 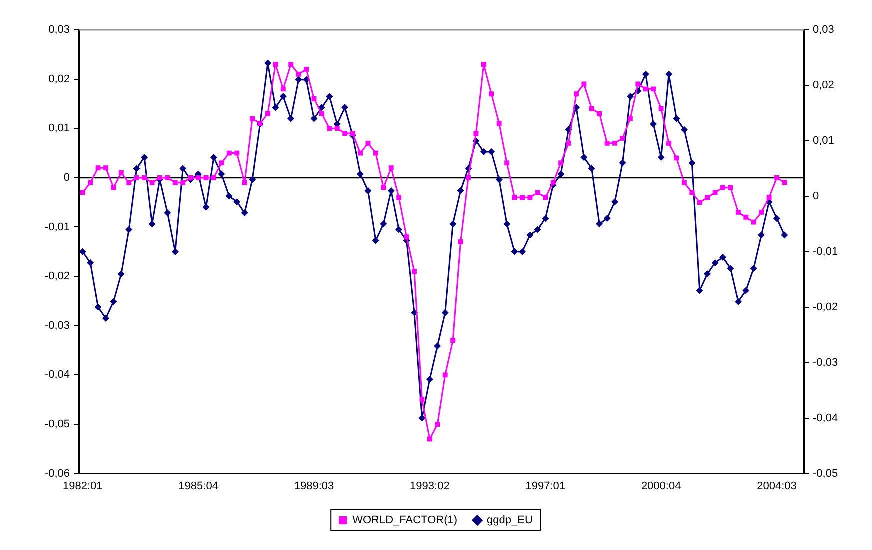 What do you see at coordinates (59, 30) in the screenshot?
I see `y-tick-label: 0,03` at bounding box center [59, 30].